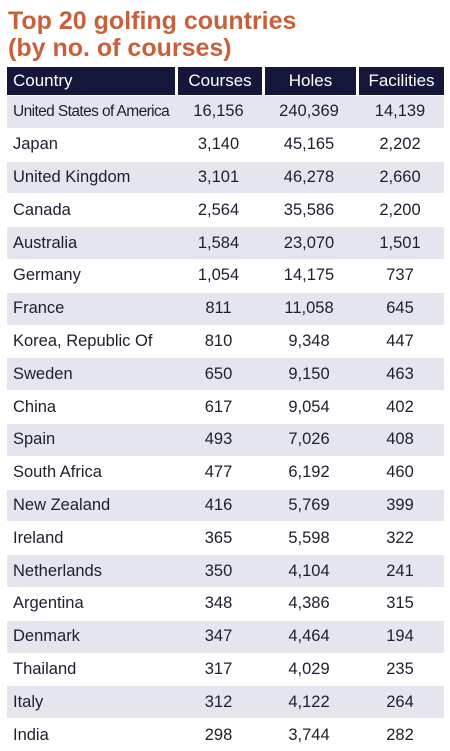  What do you see at coordinates (91, 538) in the screenshot?
I see `cell-country: Ireland` at bounding box center [91, 538].